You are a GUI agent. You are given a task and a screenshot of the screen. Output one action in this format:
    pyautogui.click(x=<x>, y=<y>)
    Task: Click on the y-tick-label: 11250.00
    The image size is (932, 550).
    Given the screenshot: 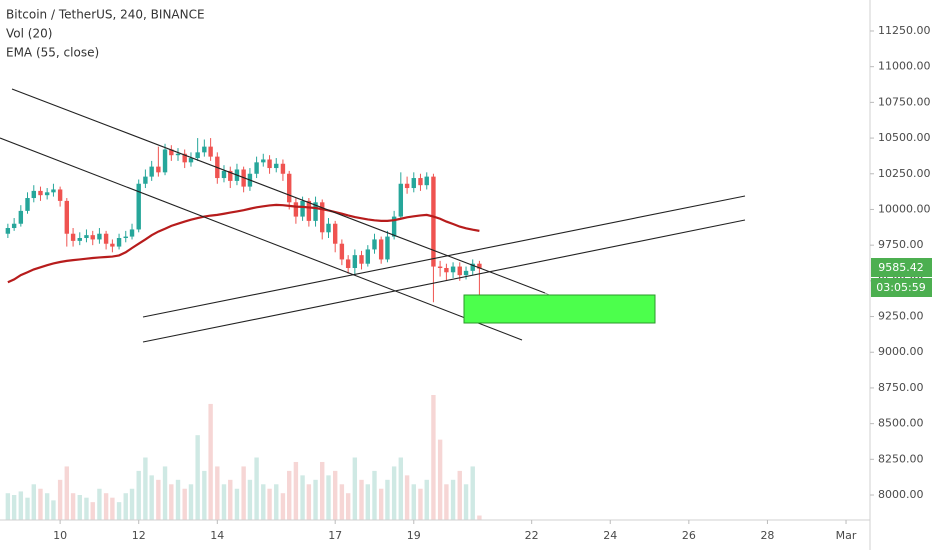 What is the action you would take?
    pyautogui.click(x=904, y=30)
    